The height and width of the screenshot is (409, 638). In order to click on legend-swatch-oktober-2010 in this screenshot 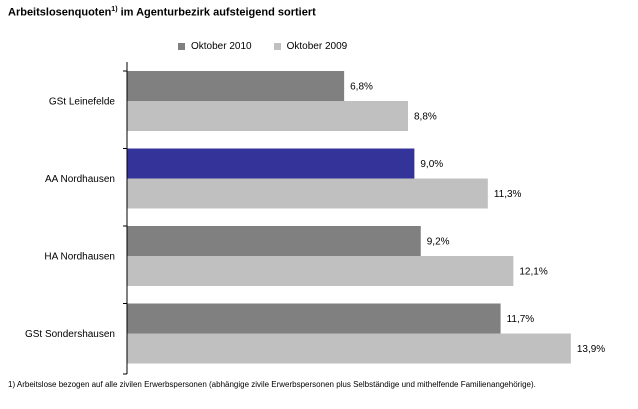, I will do `click(181, 46)`.